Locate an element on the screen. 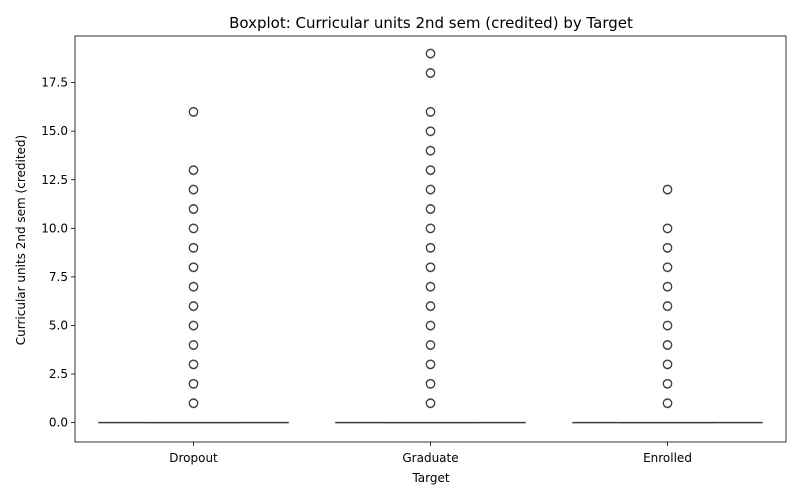  y-tick-label: 12.5 is located at coordinates (54, 180).